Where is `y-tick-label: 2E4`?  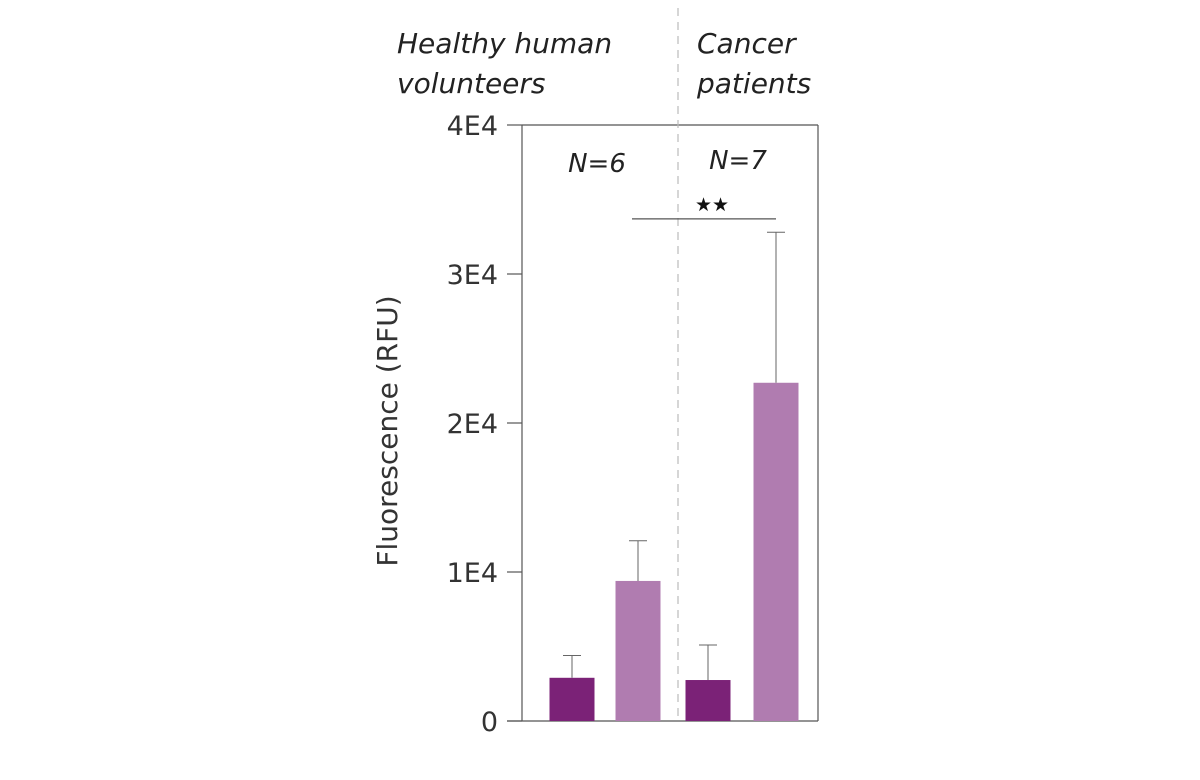 y-tick-label: 2E4 is located at coordinates (472, 424).